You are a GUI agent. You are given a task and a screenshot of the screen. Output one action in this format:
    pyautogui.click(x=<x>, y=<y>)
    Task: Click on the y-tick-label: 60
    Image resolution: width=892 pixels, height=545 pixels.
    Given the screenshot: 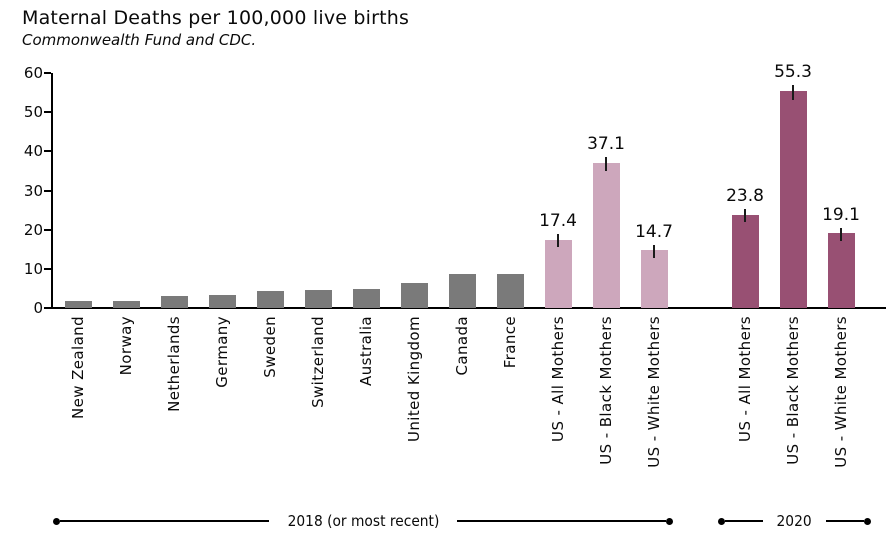 What is the action you would take?
    pyautogui.click(x=33, y=73)
    